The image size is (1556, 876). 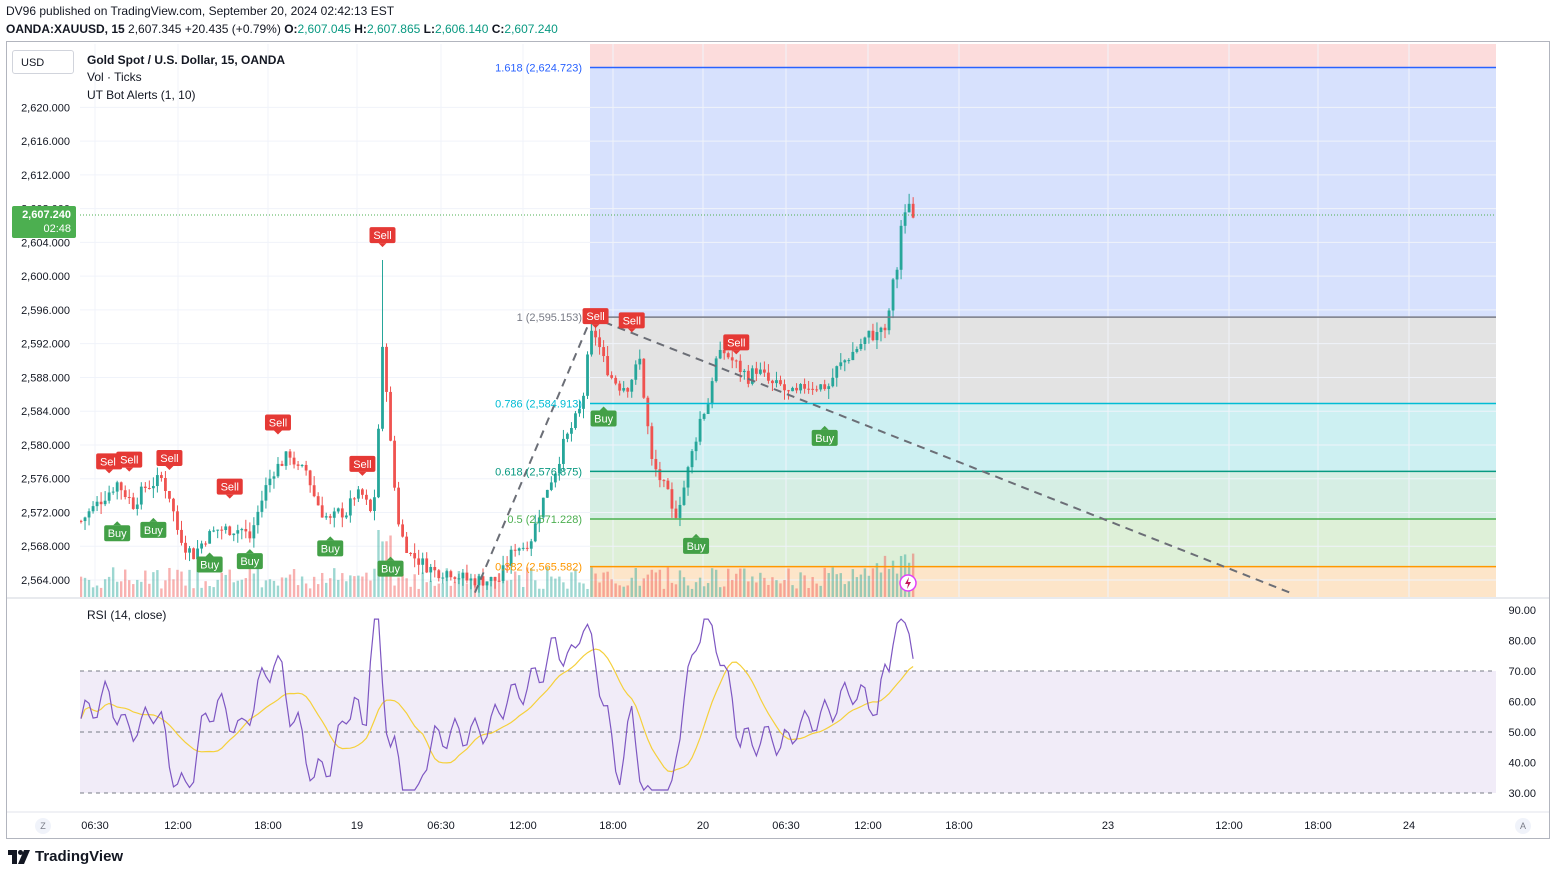 I want to click on tradingview-logo: TradingView, so click(x=65, y=856).